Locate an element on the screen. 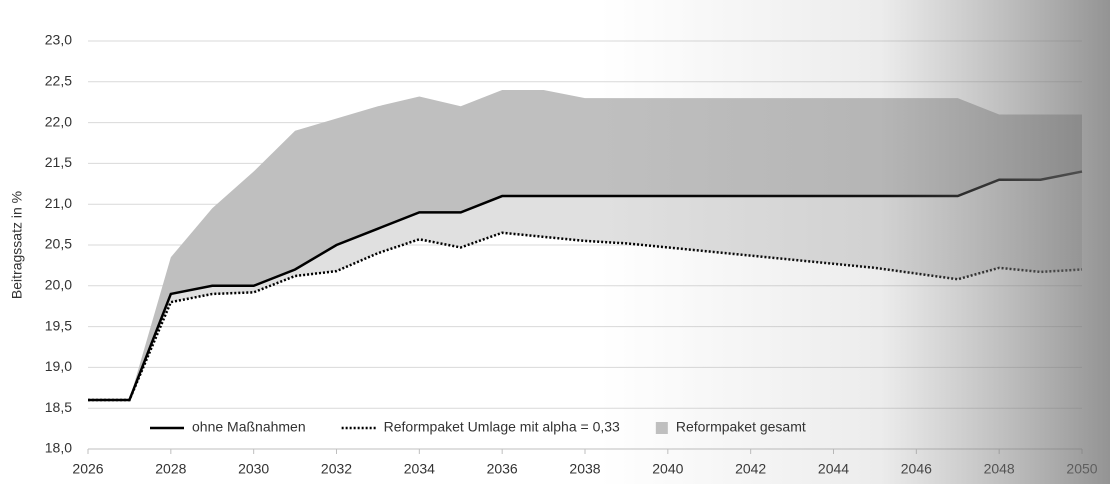  y-axis-title: Beitragssatz in % is located at coordinates (17, 245).